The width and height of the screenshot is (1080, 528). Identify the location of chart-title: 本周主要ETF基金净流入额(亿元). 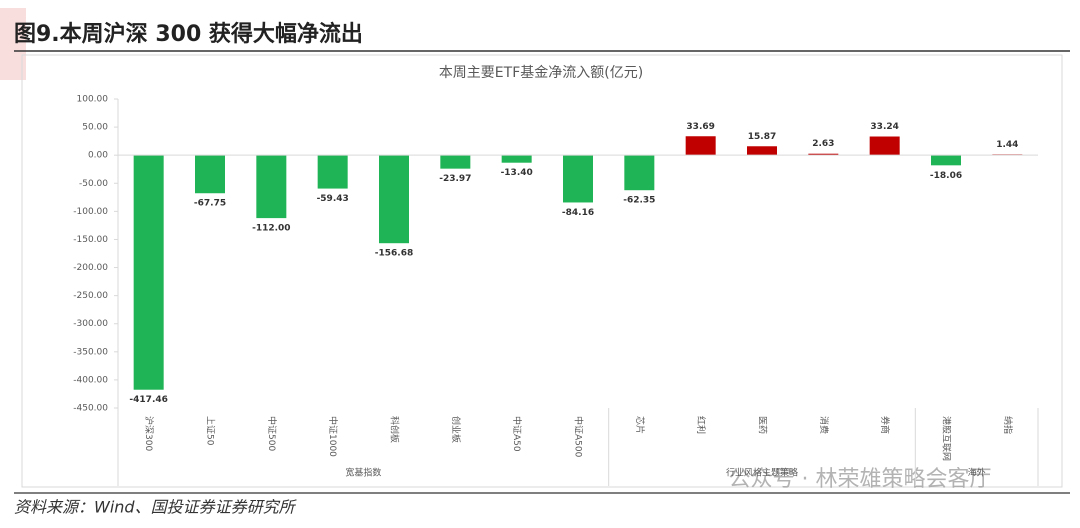
(541, 72).